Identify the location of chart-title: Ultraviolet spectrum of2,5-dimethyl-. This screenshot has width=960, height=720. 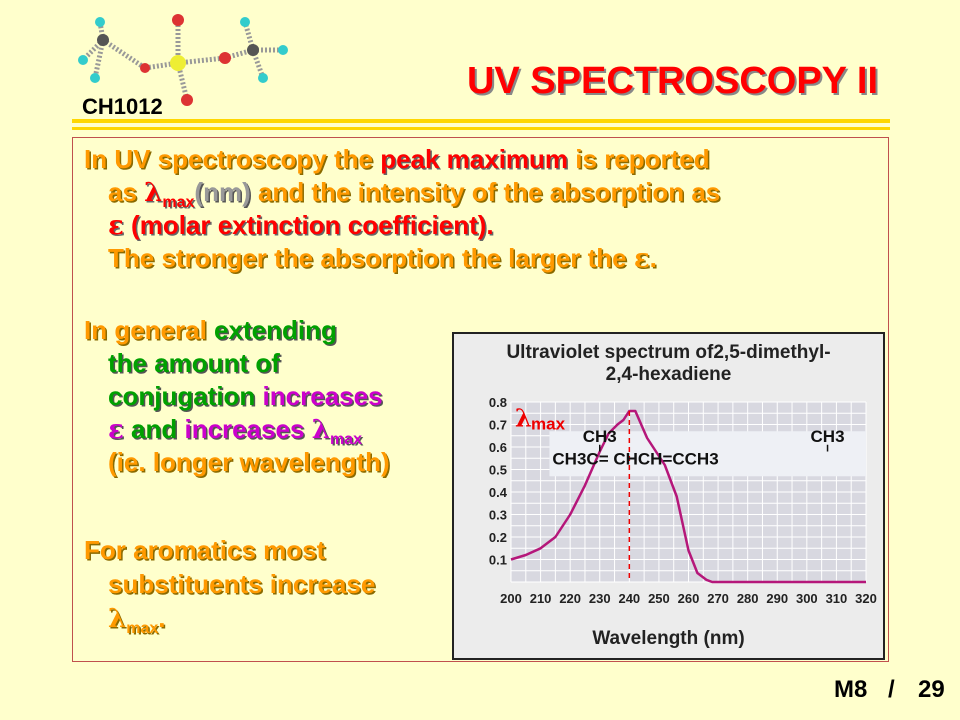
(668, 352).